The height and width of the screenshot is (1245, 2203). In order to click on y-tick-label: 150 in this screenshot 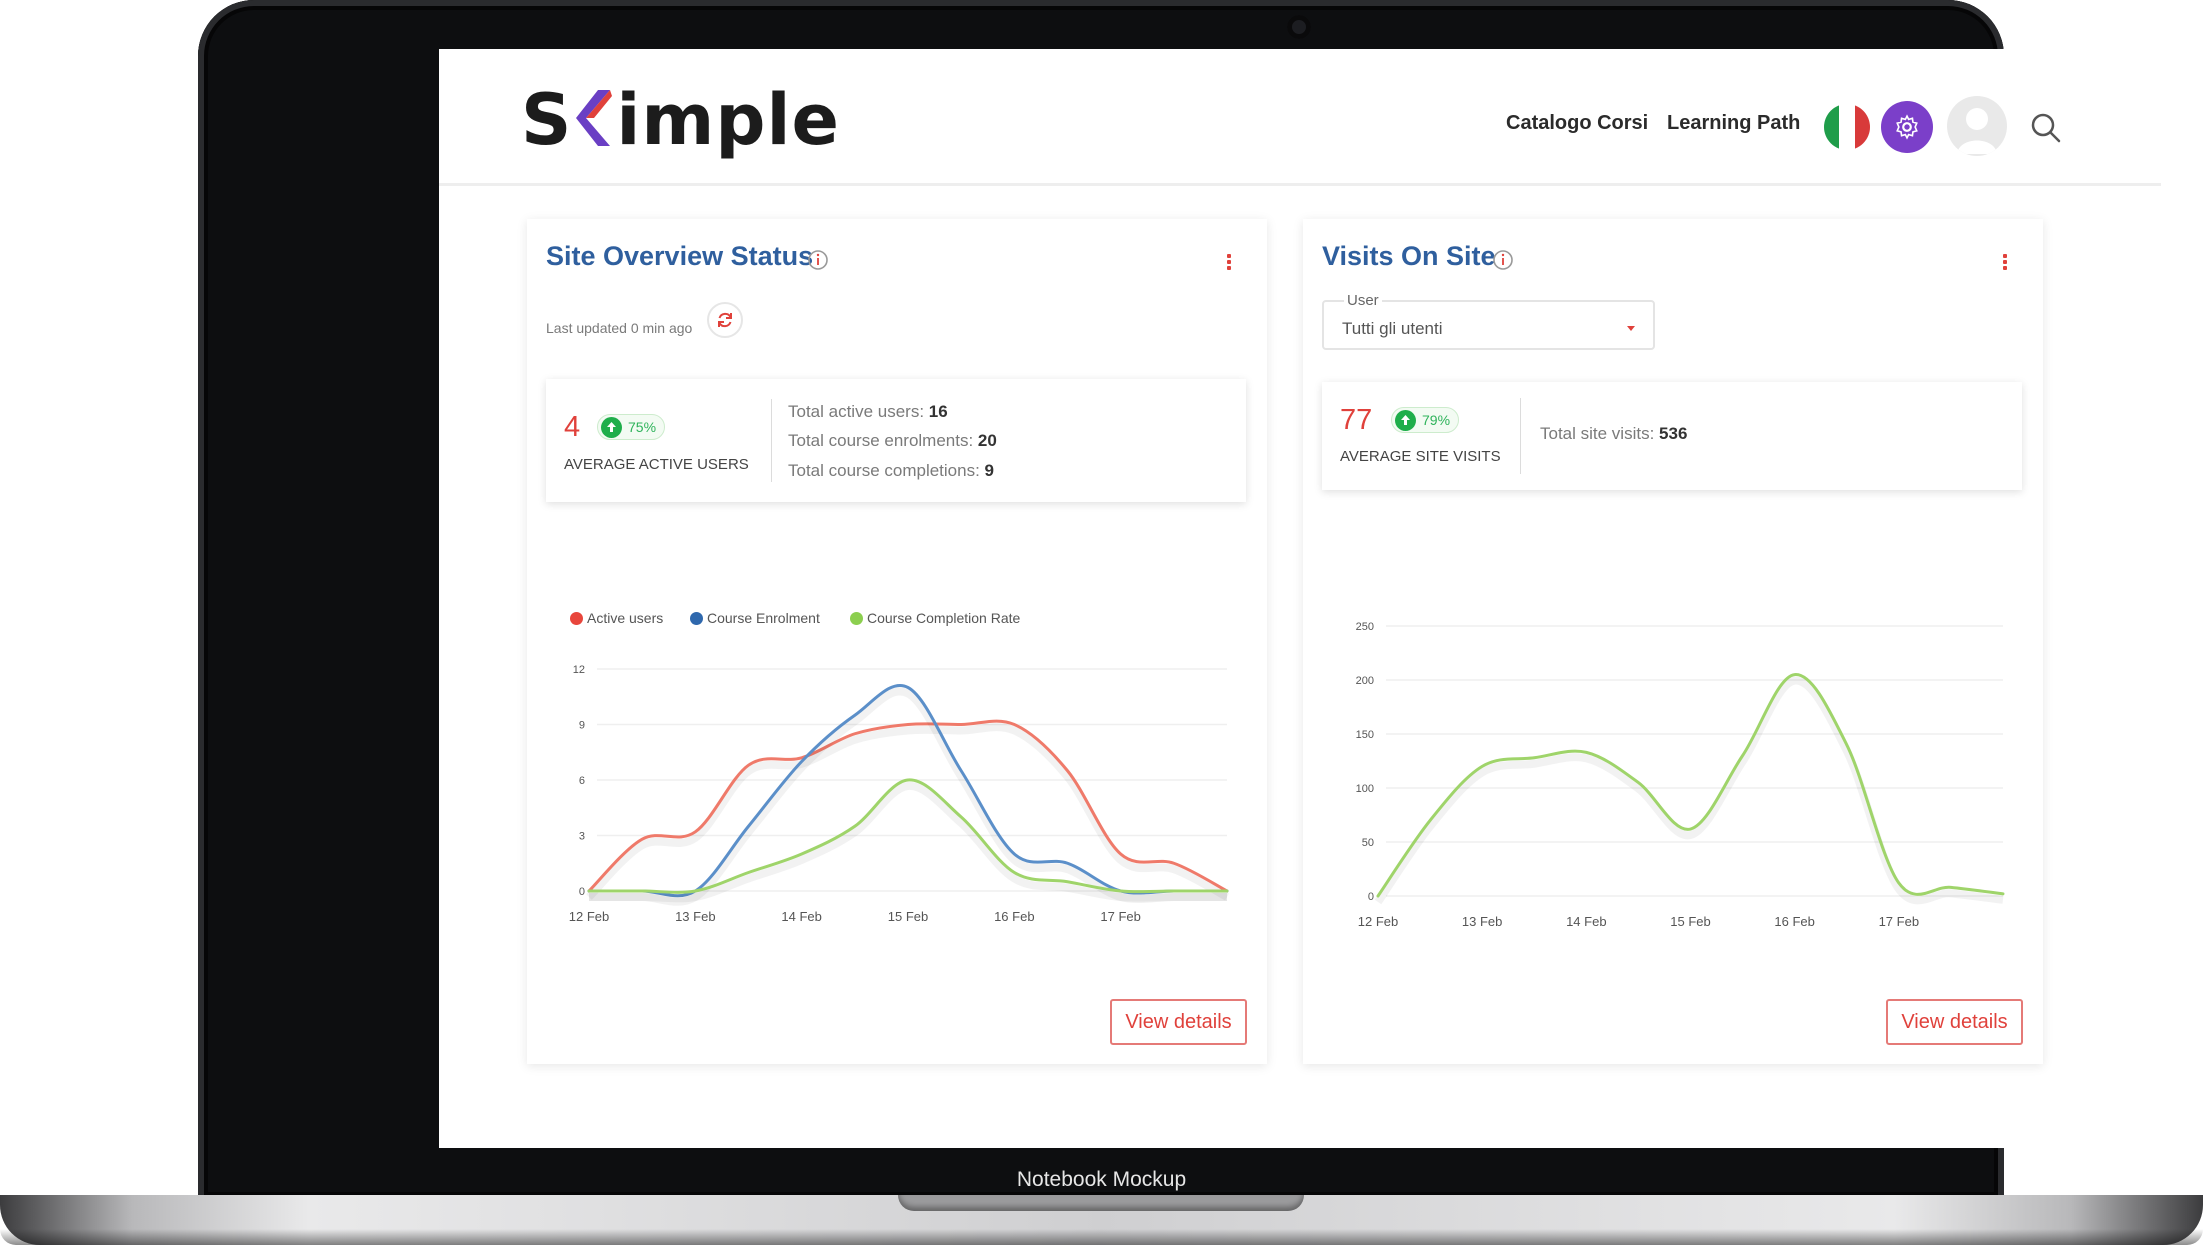, I will do `click(1365, 735)`.